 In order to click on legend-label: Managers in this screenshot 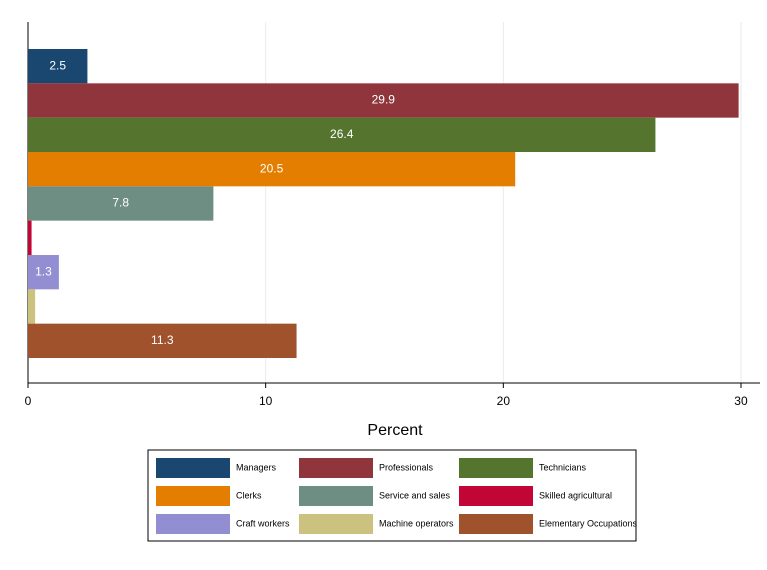, I will do `click(256, 467)`.